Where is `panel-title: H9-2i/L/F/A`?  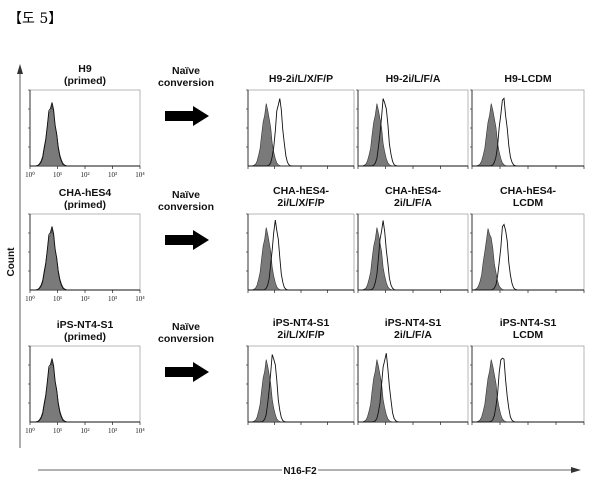 panel-title: H9-2i/L/F/A is located at coordinates (413, 79).